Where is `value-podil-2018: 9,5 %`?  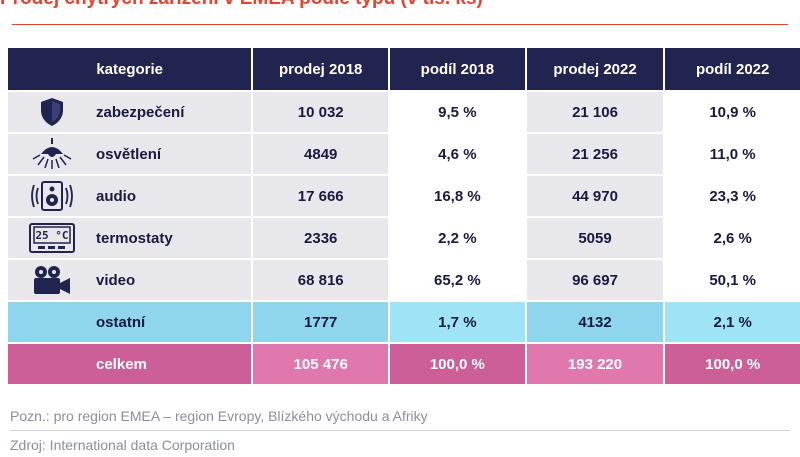
value-podil-2018: 9,5 % is located at coordinates (457, 112).